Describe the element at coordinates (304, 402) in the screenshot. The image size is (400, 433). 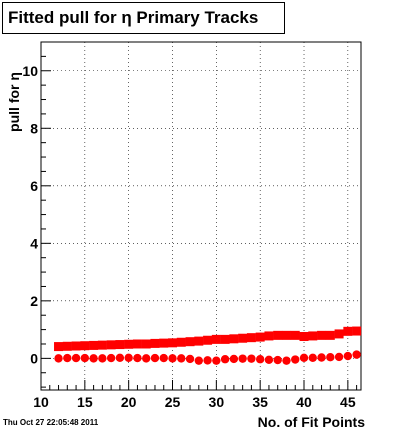
I see `x-tick-label: 40` at that location.